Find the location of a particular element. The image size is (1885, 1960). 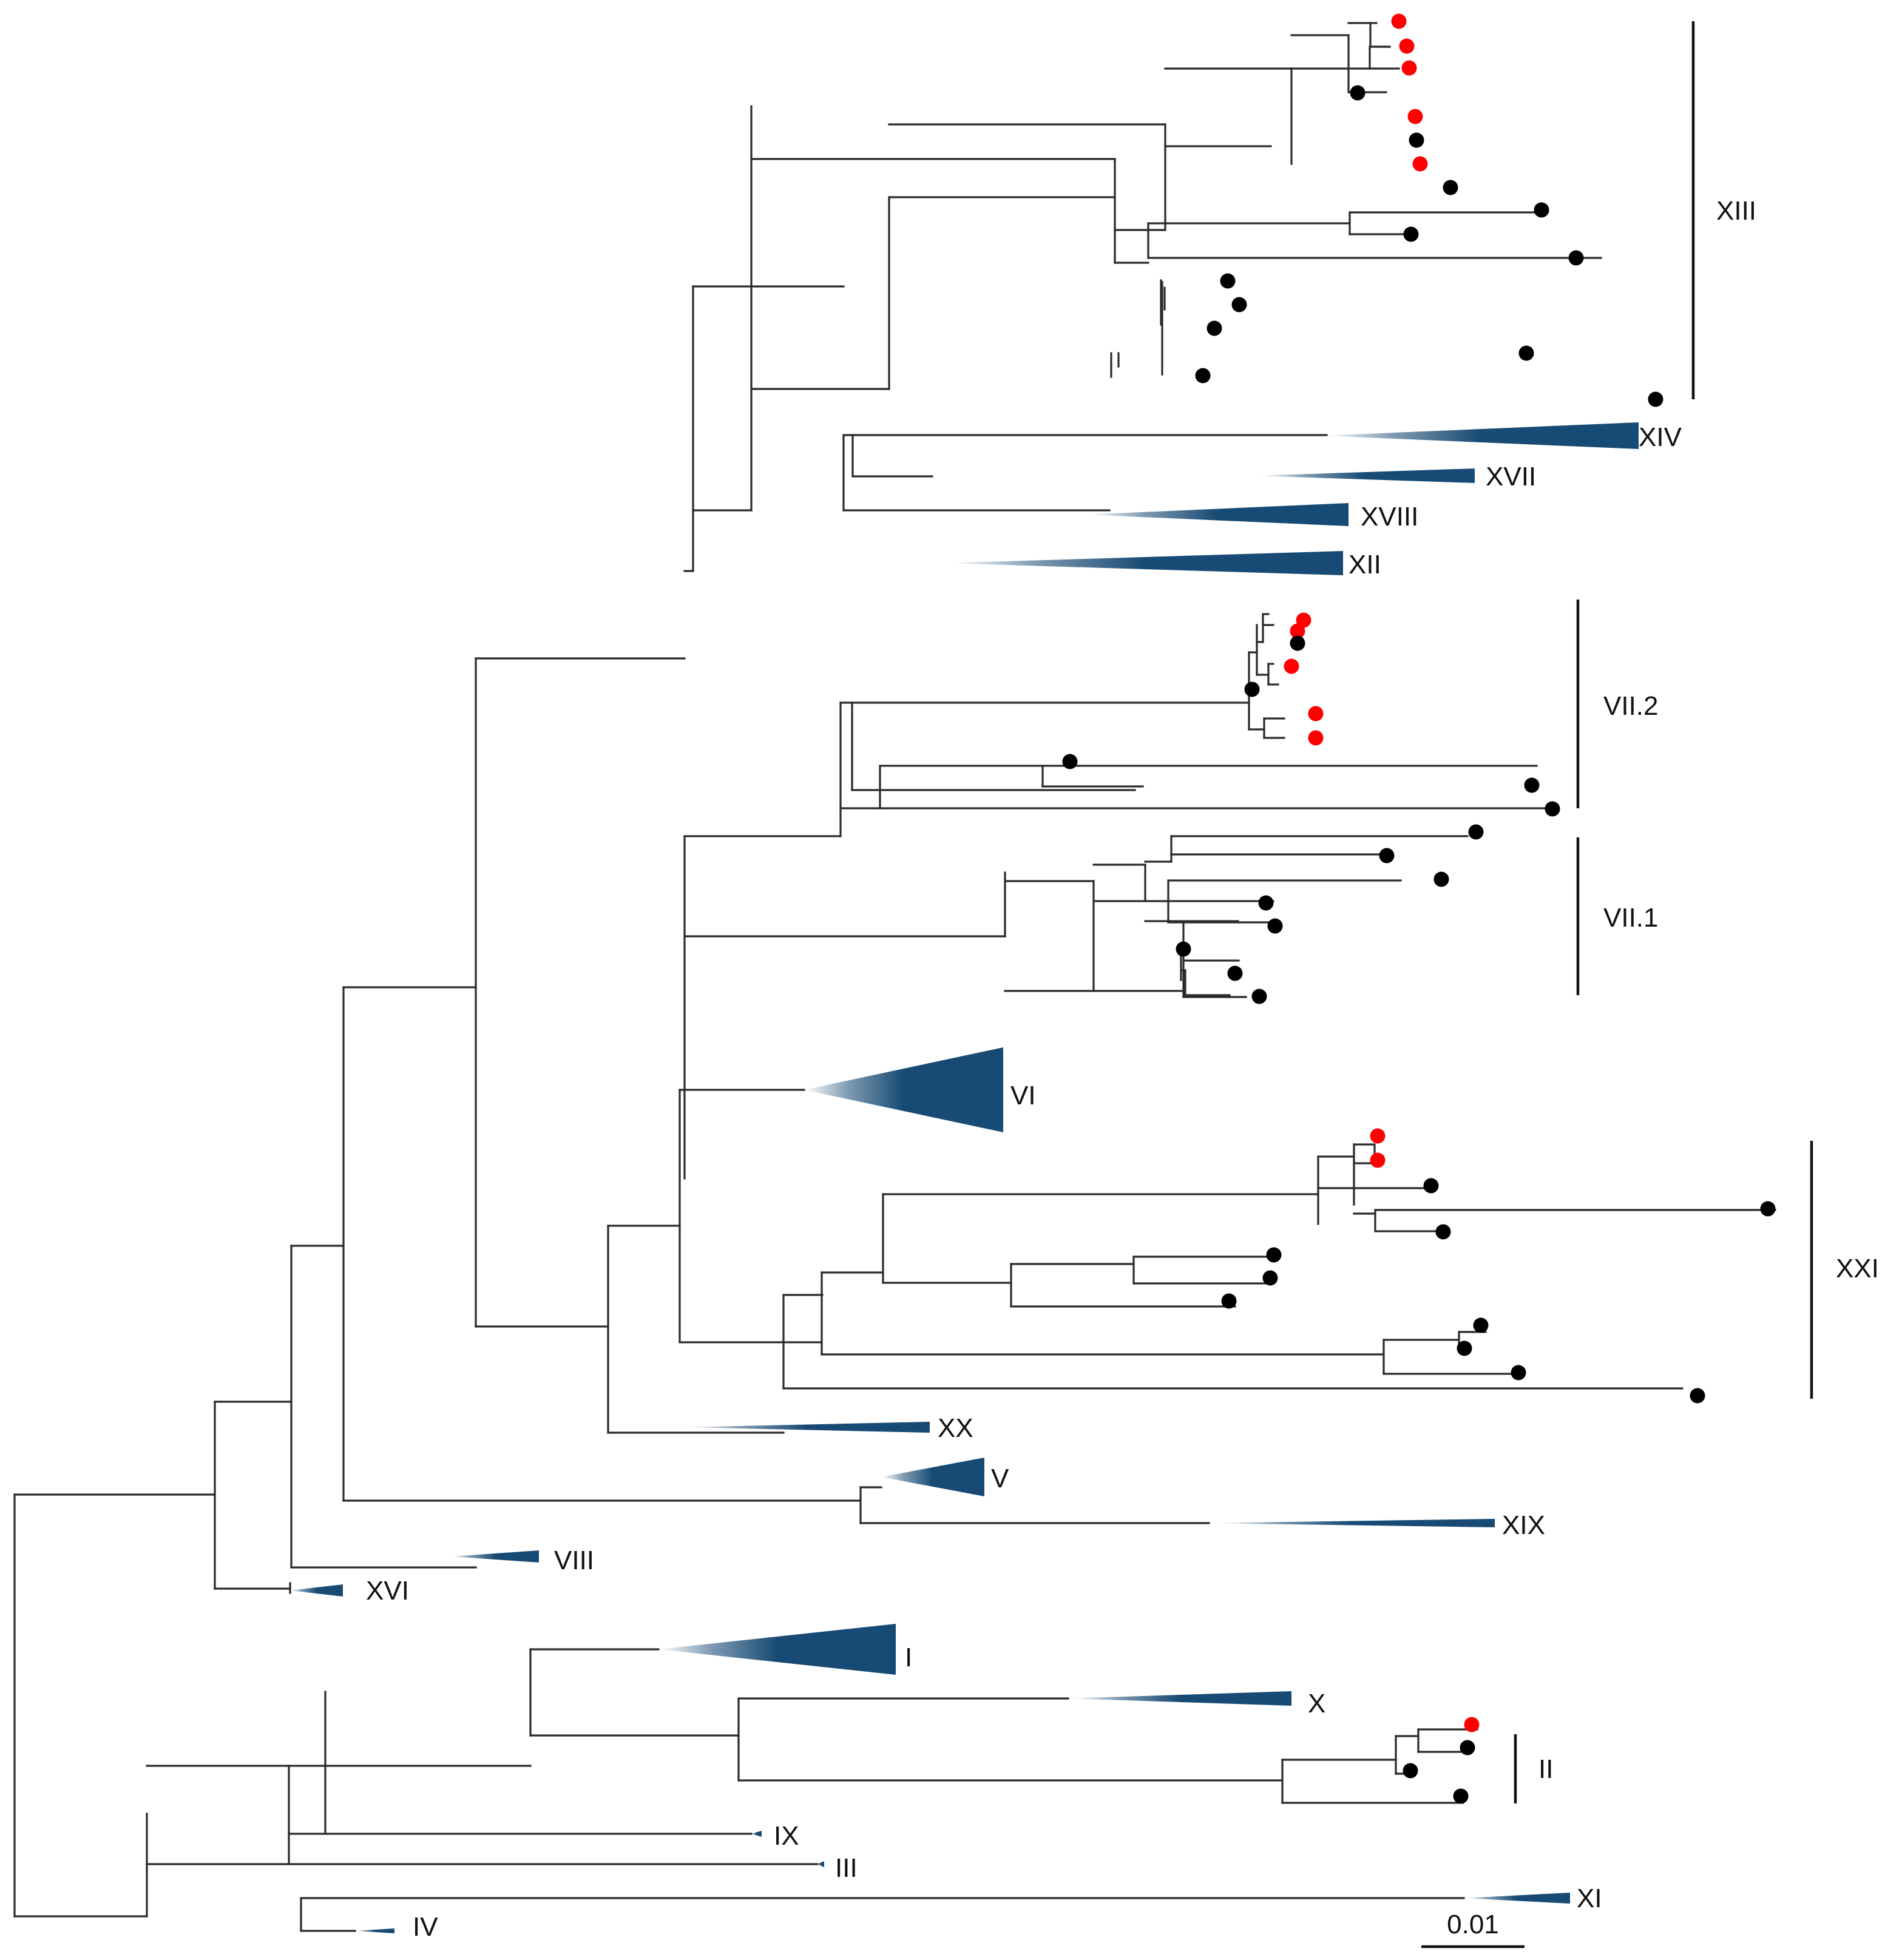

clade-triangle-xx is located at coordinates (807, 1427).